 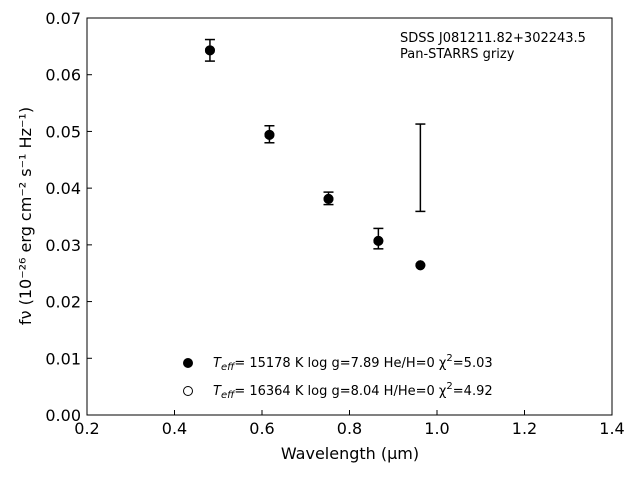 I want to click on legend-marker-filled, so click(x=188, y=363).